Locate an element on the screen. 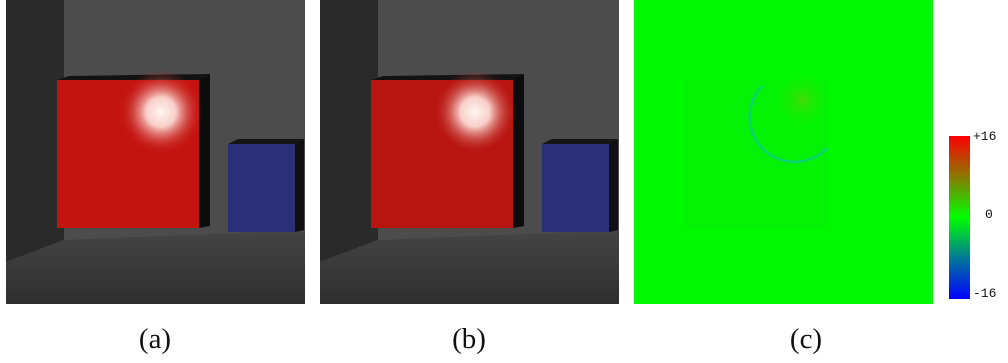  colorbar-max-label: +16 is located at coordinates (985, 136).